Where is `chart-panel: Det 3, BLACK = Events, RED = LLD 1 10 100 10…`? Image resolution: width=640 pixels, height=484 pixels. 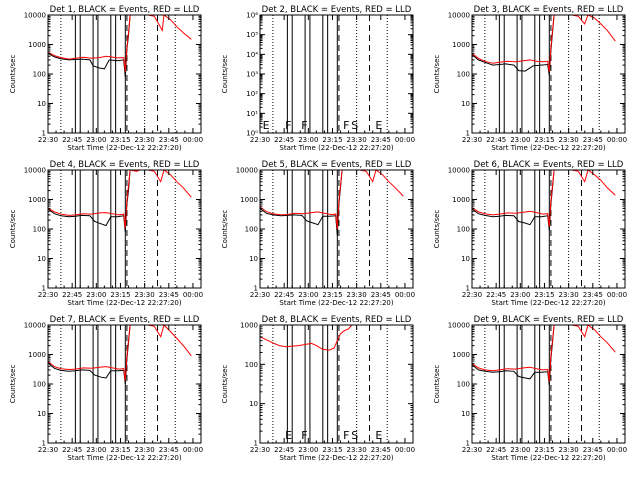 chart-panel: Det 3, BLACK = Events, RED = LLD 1 10 100 10… is located at coordinates (530, 78).